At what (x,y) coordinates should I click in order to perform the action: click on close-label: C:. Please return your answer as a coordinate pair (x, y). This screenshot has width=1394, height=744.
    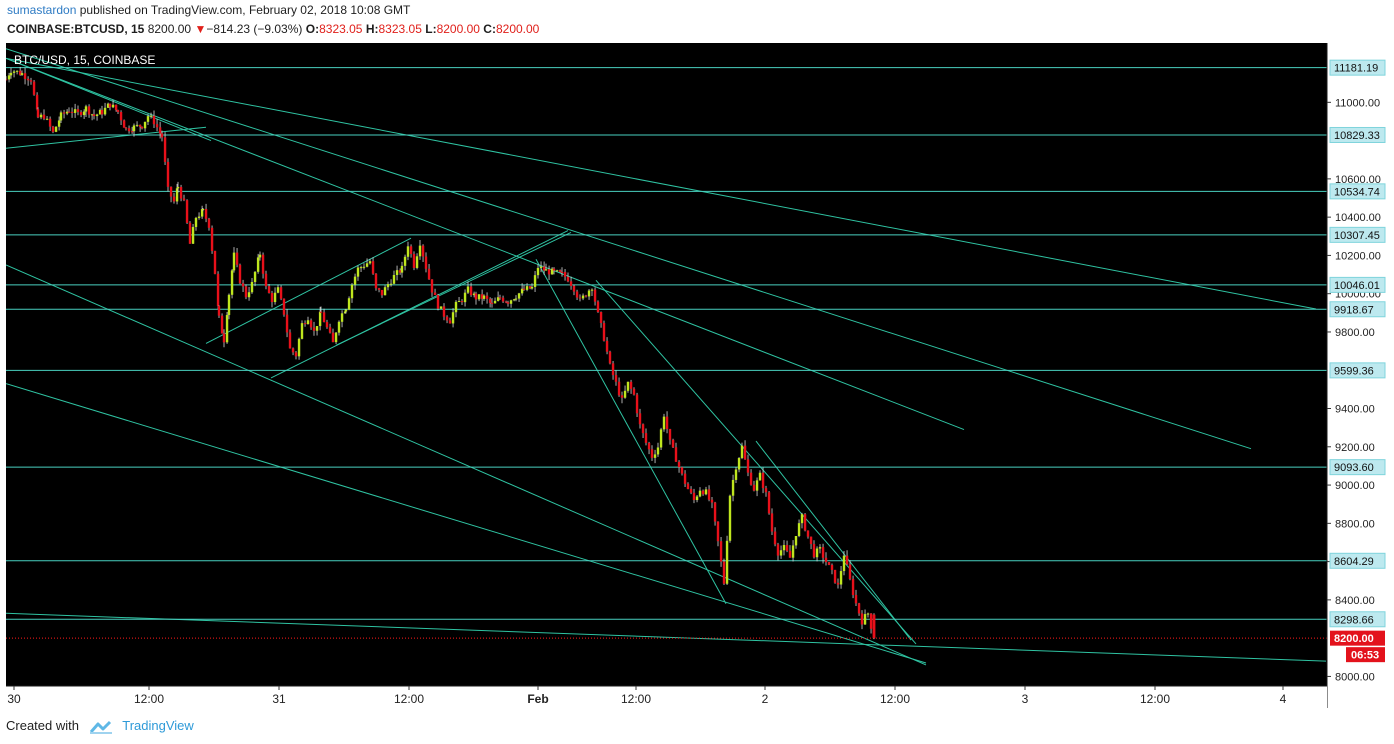
    Looking at the image, I should click on (489, 29).